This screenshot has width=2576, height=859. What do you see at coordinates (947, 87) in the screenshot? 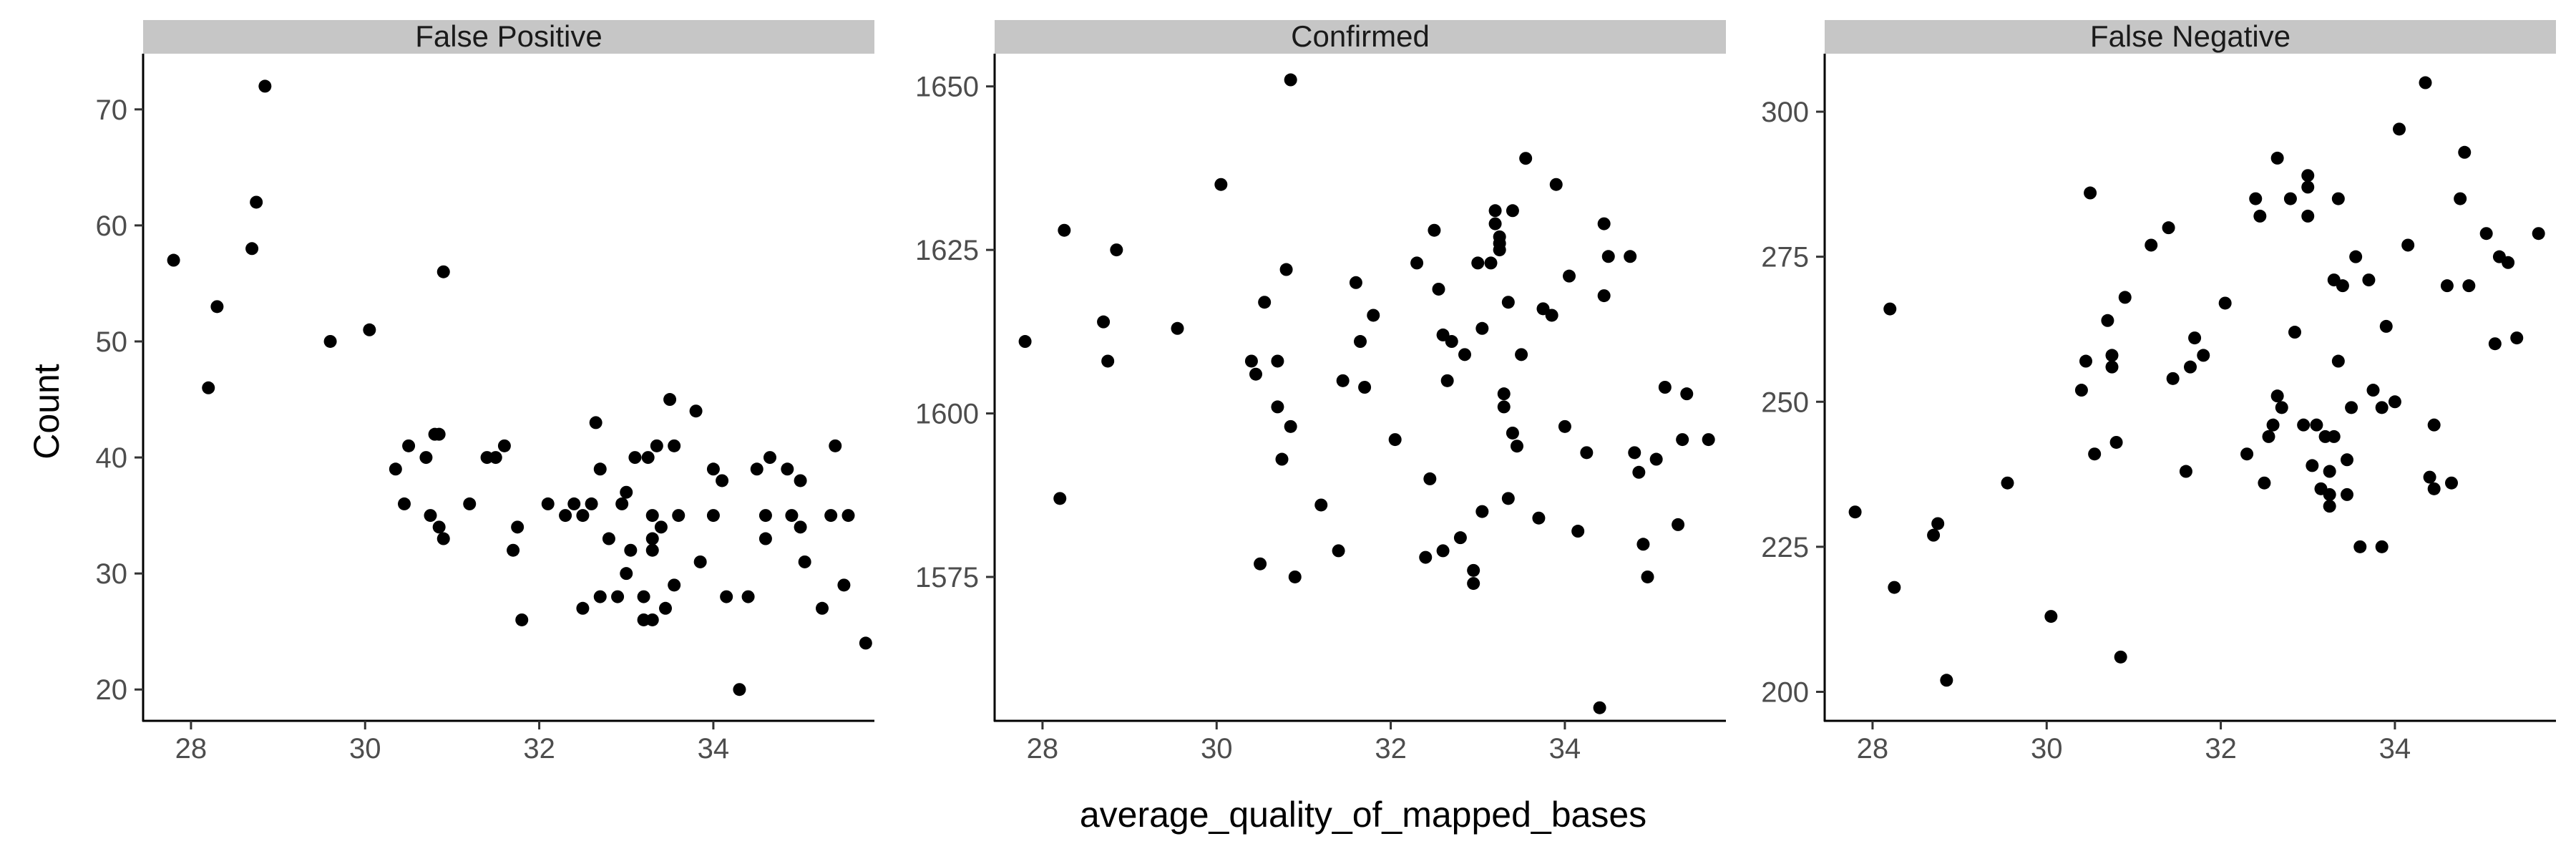
I see `y-tick-label-confirmed: 1650` at bounding box center [947, 87].